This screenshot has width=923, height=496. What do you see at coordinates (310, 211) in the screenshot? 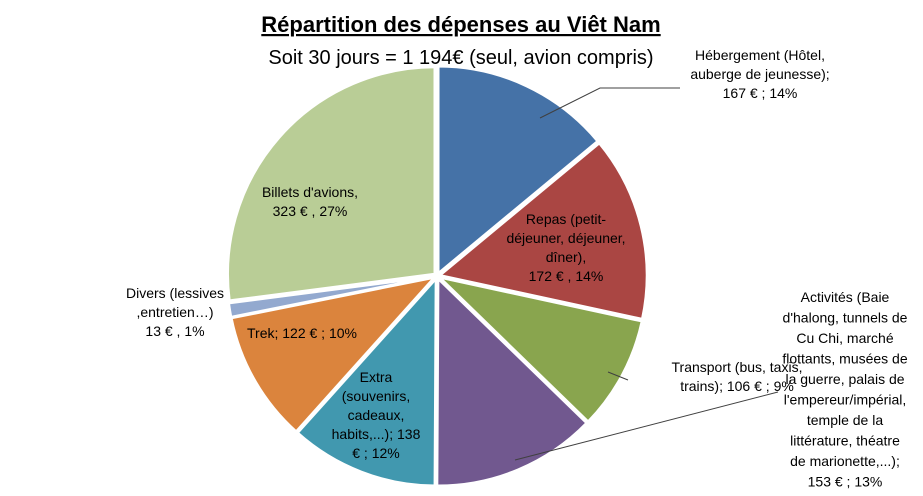
I see `slice-label-line: 323 € , 27%` at bounding box center [310, 211].